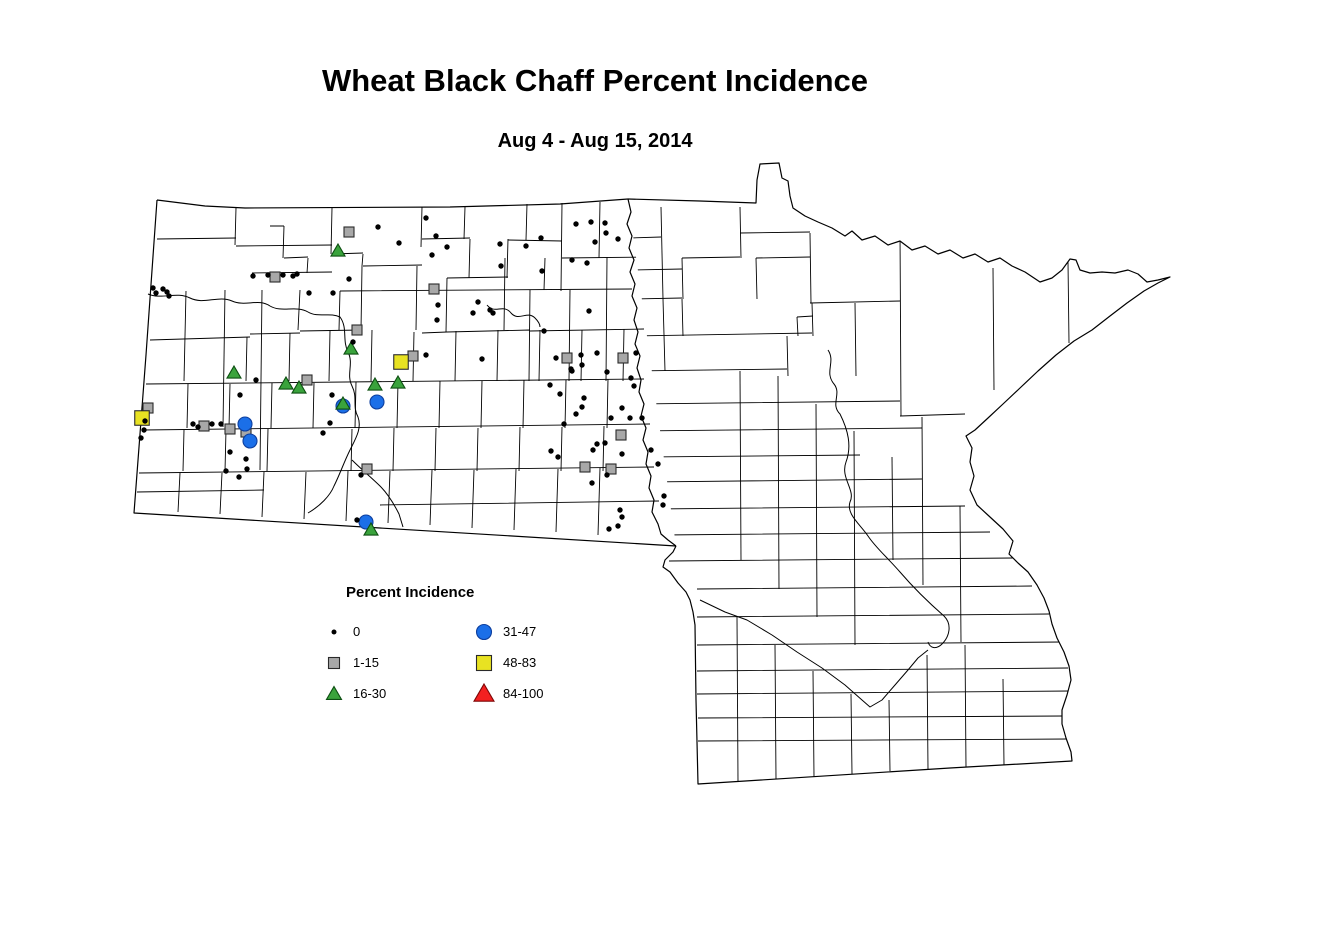 The width and height of the screenshot is (1341, 926). Describe the element at coordinates (595, 141) in the screenshot. I see `plot-subtitle: Aug 4 - Aug 15, 2014` at that location.